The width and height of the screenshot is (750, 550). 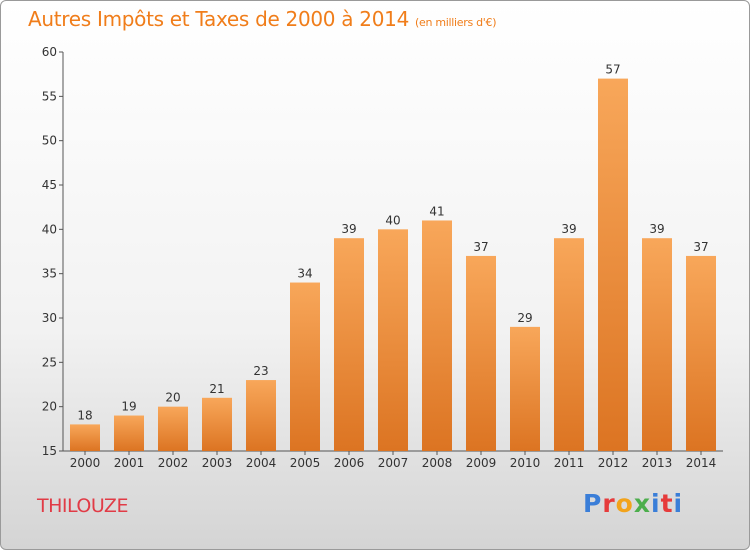 I want to click on x-tick-label: 2002, so click(x=173, y=463).